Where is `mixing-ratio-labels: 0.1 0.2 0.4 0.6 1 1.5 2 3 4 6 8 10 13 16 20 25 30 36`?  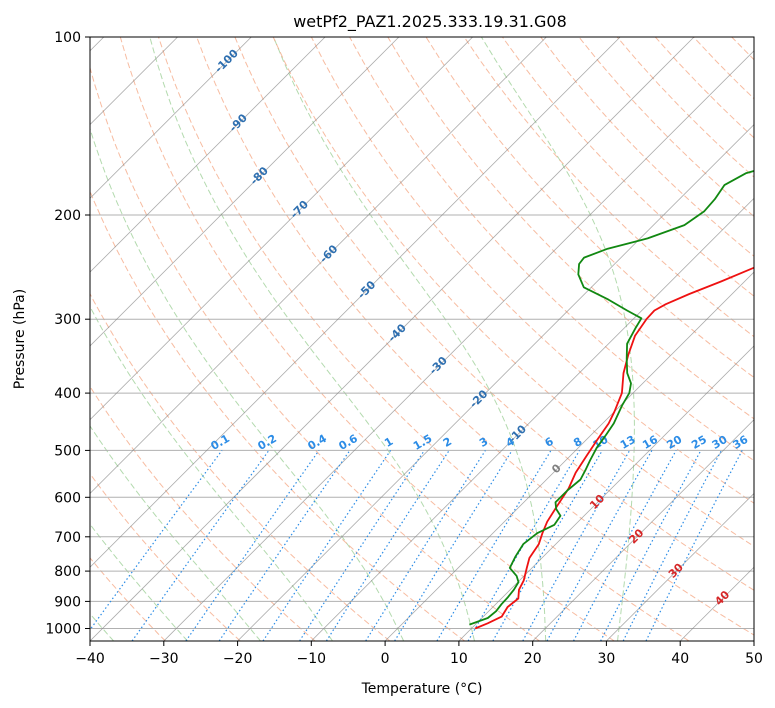 mixing-ratio-labels: 0.1 0.2 0.4 0.6 1 1.5 2 3 4 6 8 10 13 16 20 25 30 36 is located at coordinates (480, 442).